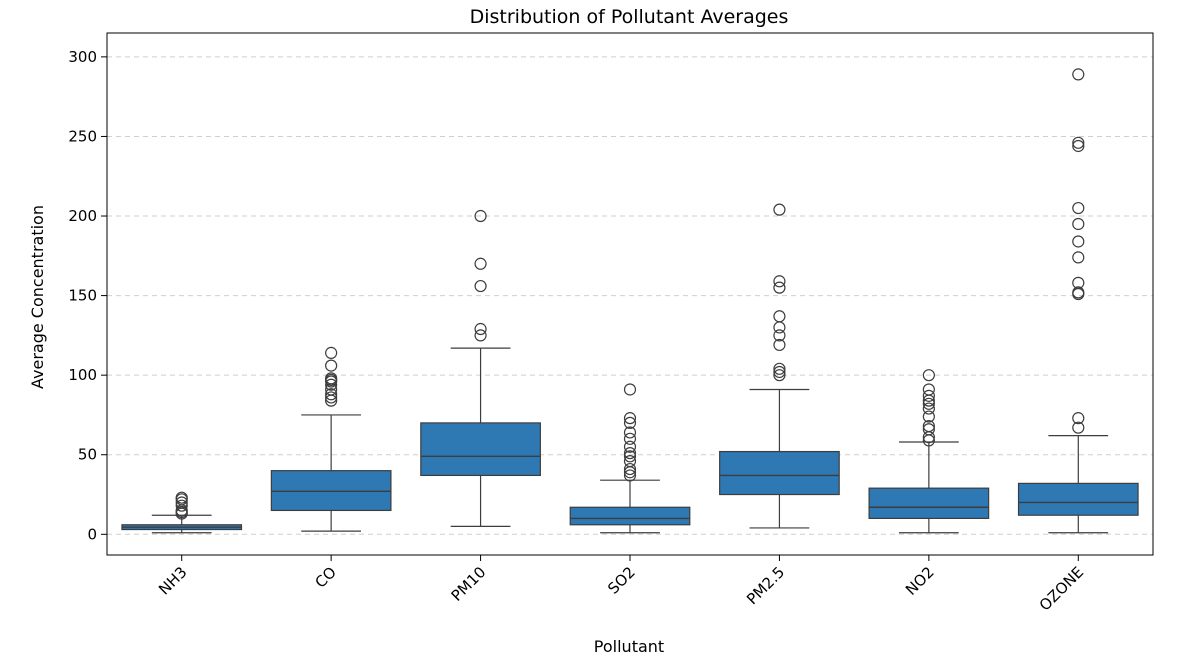  Describe the element at coordinates (920, 581) in the screenshot. I see `x-tick-label-no2: NO2` at that location.